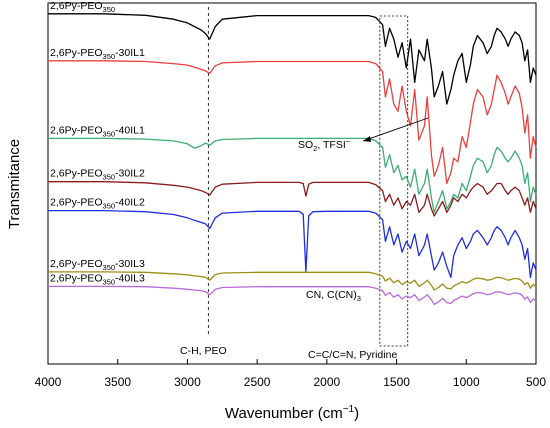  I want to click on series-label-5: 2,6Py-PEO350-40IL2, so click(97, 204).